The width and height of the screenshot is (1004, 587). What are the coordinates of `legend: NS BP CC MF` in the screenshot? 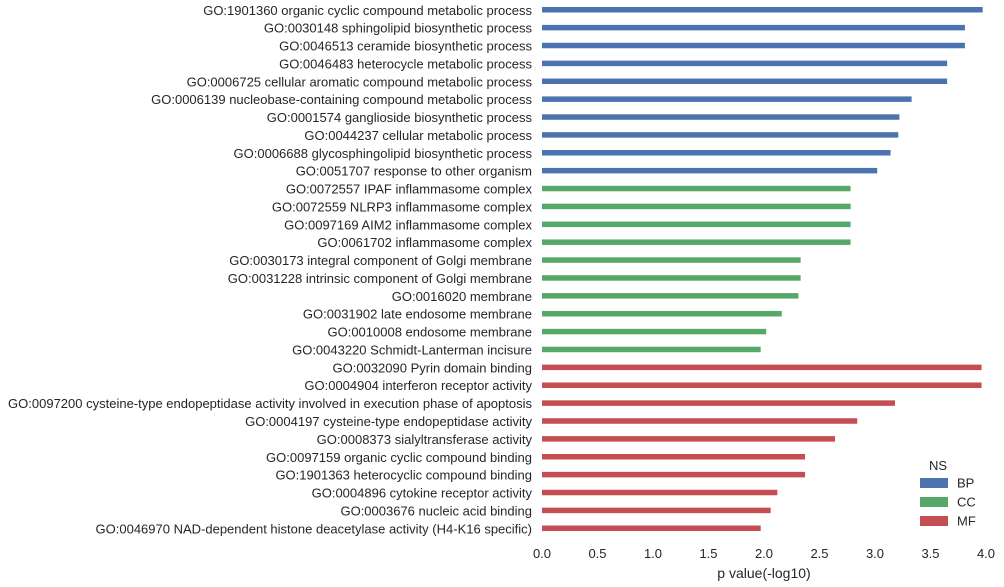 It's located at (948, 493).